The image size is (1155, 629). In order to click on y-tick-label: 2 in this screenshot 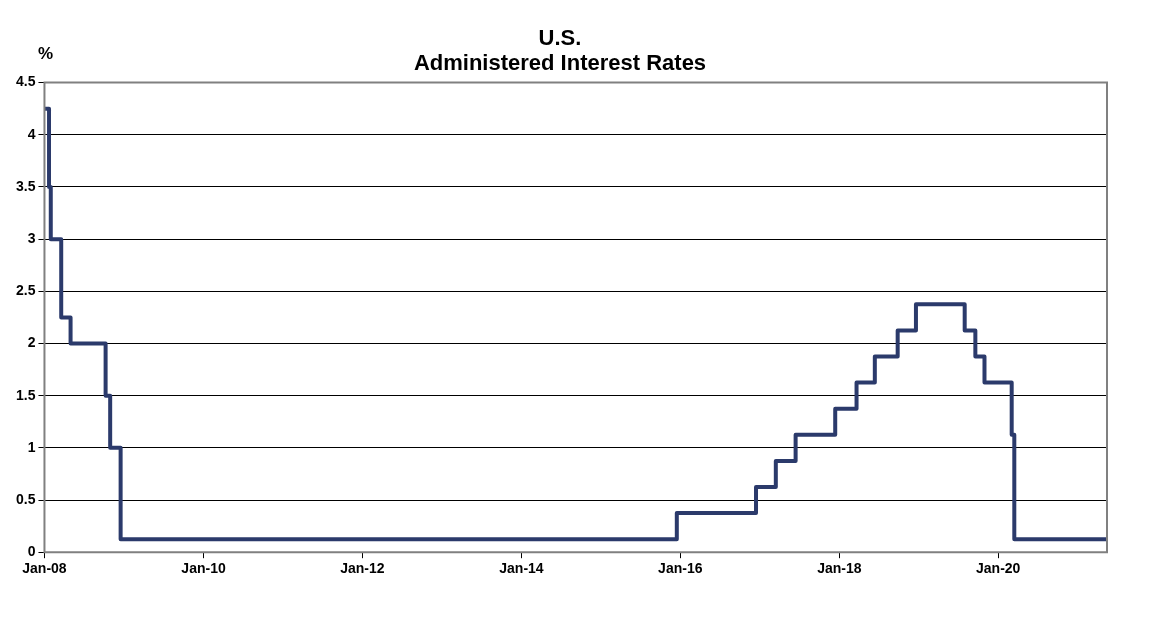, I will do `click(31, 342)`.